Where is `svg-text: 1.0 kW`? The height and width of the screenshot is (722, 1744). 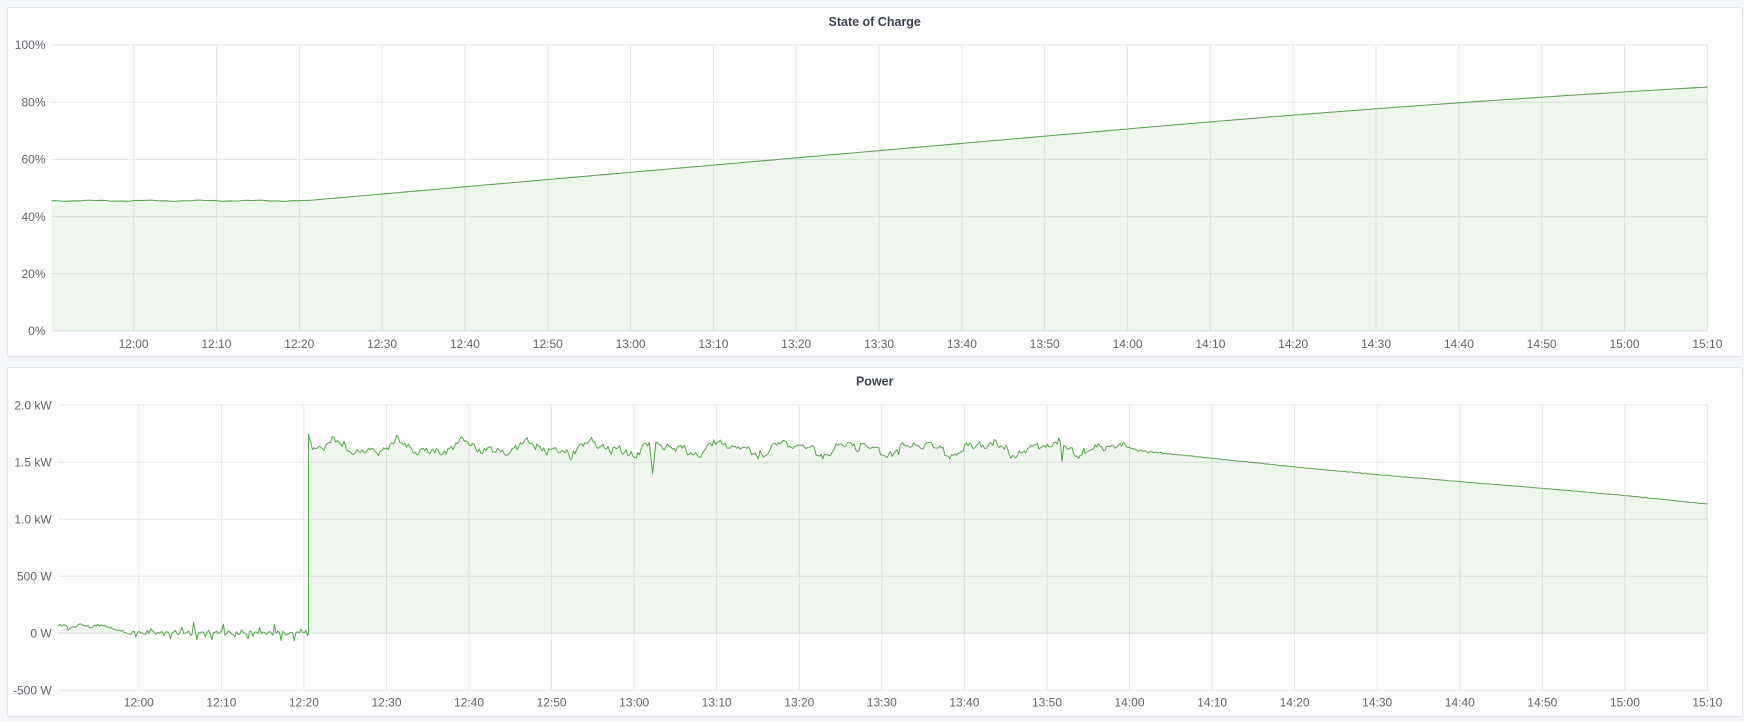
svg-text: 1.0 kW is located at coordinates (33, 519).